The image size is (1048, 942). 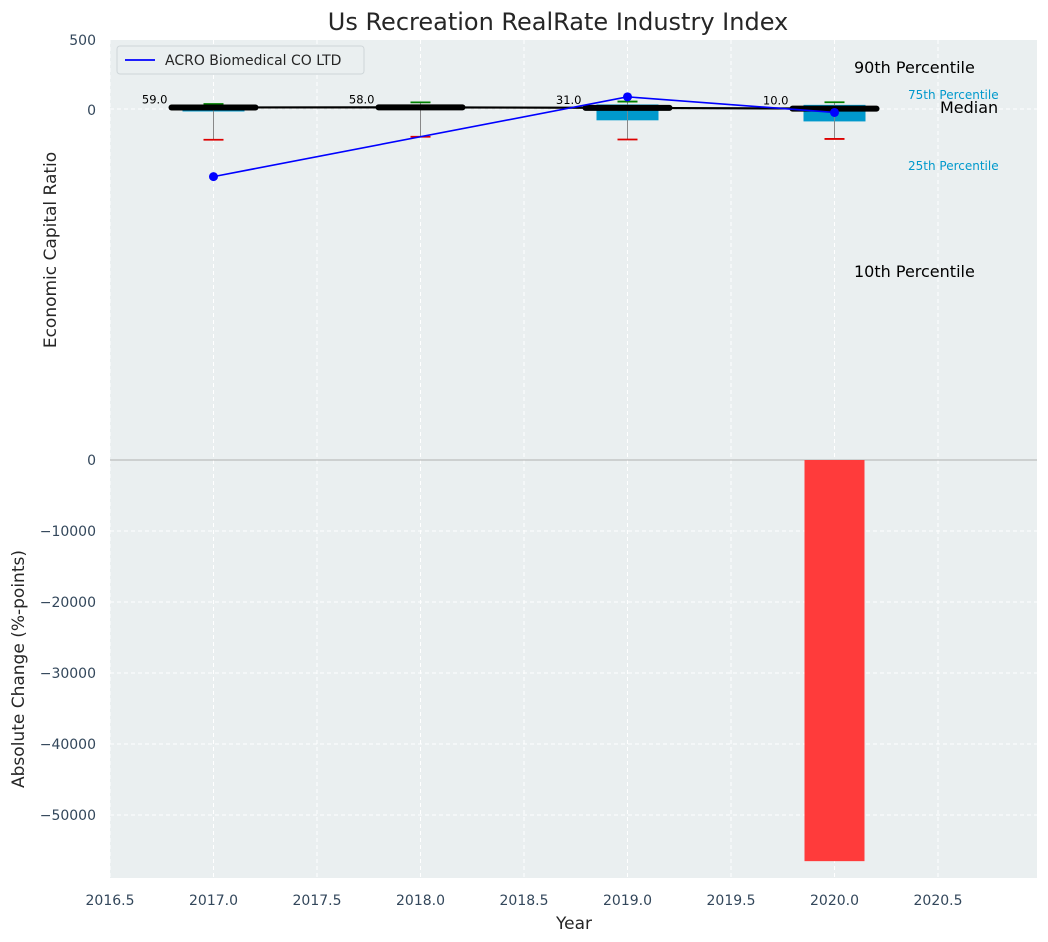 What do you see at coordinates (68, 816) in the screenshot?
I see `bottom-ytick-label: −50000` at bounding box center [68, 816].